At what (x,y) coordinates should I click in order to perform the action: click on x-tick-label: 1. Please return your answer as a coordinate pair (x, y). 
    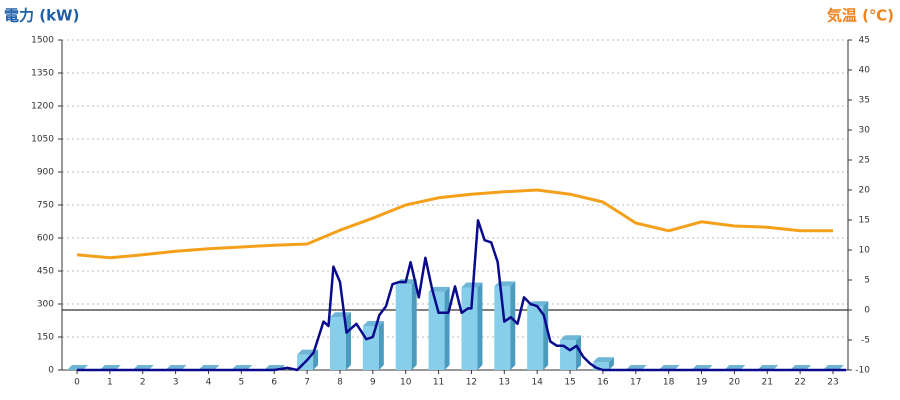
    Looking at the image, I should click on (110, 383).